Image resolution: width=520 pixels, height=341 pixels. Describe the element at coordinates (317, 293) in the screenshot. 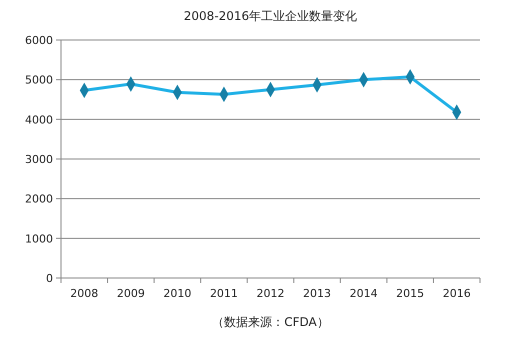

I see `x-tick-label: 2013` at that location.